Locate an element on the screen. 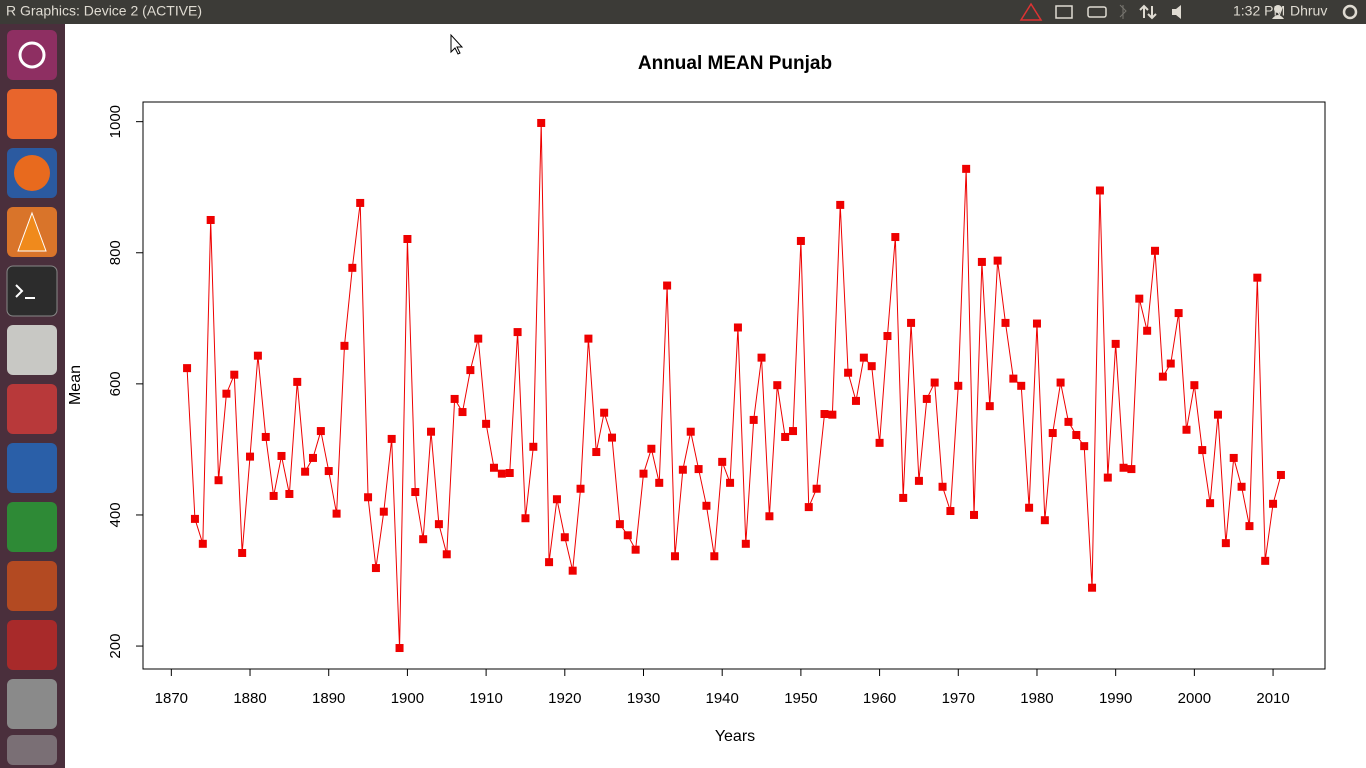 This screenshot has height=768, width=1366. y-tick-label: 200 is located at coordinates (115, 646).